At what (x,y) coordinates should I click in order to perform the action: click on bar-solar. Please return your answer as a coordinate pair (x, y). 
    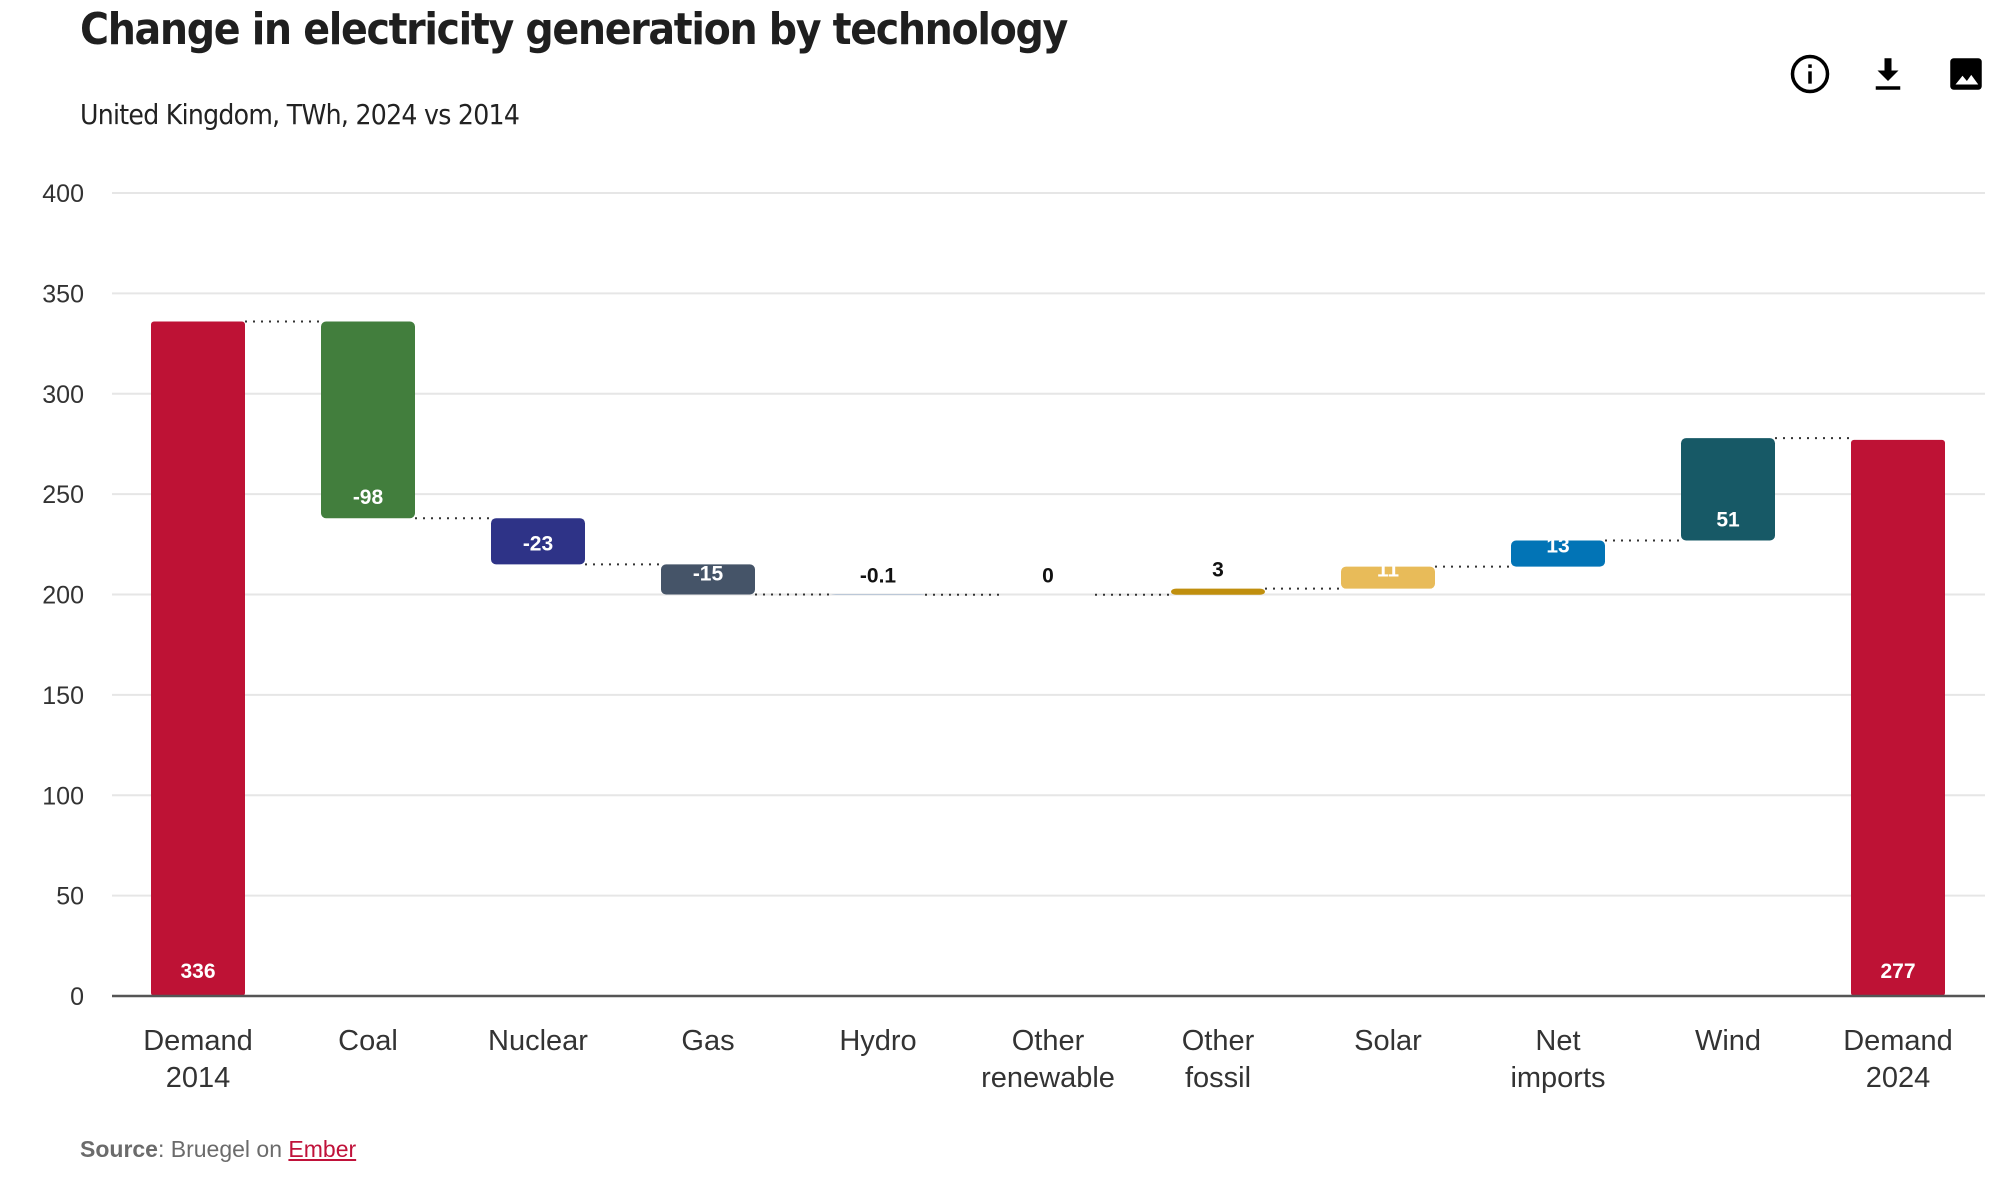
    Looking at the image, I should click on (1388, 577).